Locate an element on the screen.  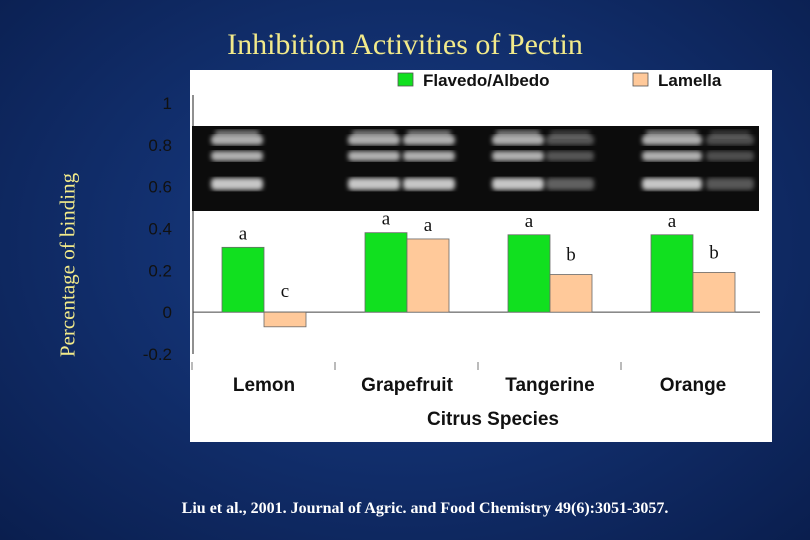
y-tick-label: 0.8 is located at coordinates (160, 145).